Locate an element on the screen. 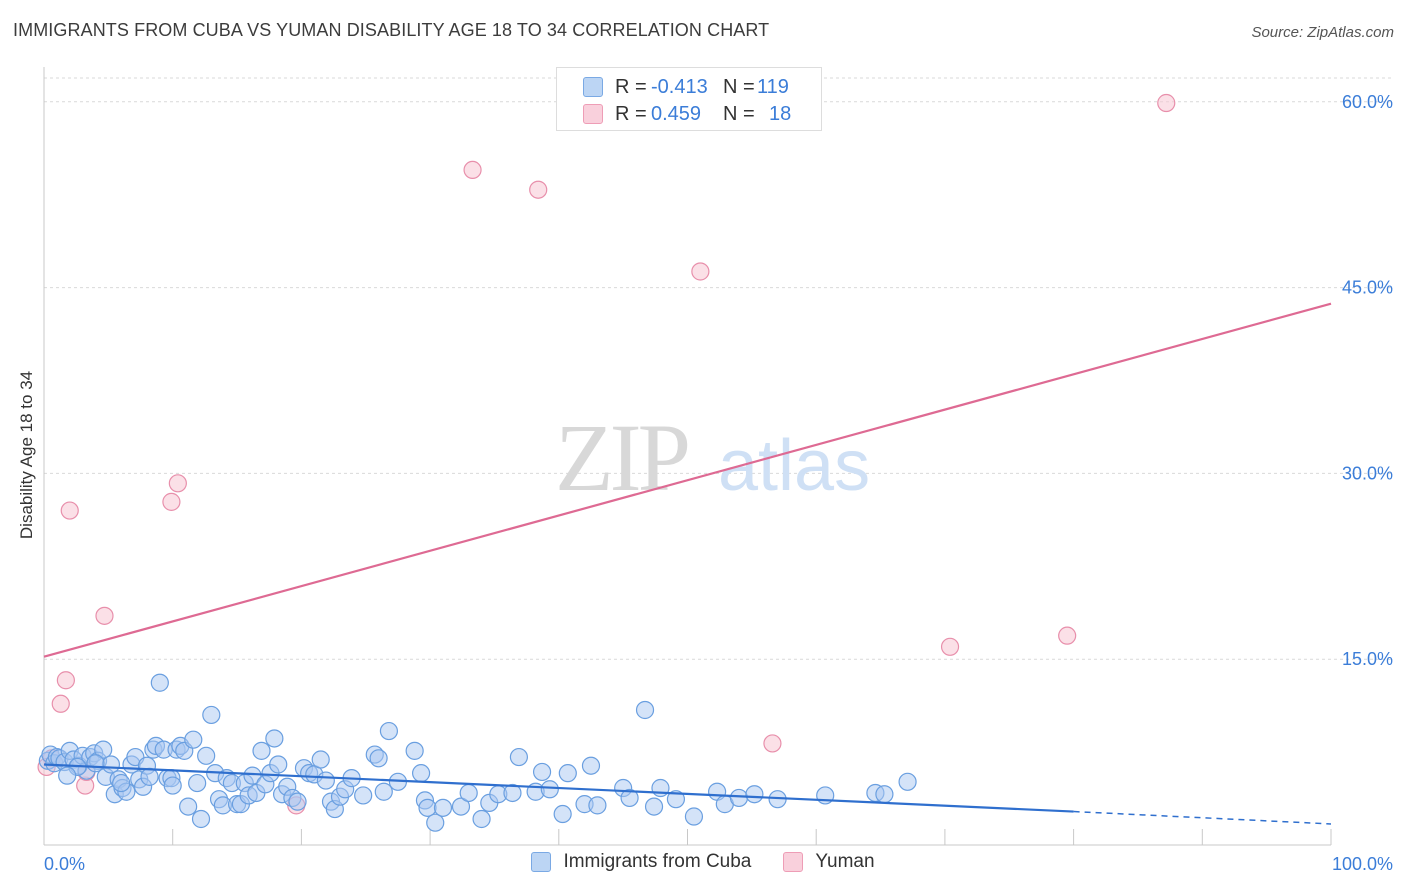 The height and width of the screenshot is (892, 1406). x-tick-label-1: 100.0% is located at coordinates (1362, 864).